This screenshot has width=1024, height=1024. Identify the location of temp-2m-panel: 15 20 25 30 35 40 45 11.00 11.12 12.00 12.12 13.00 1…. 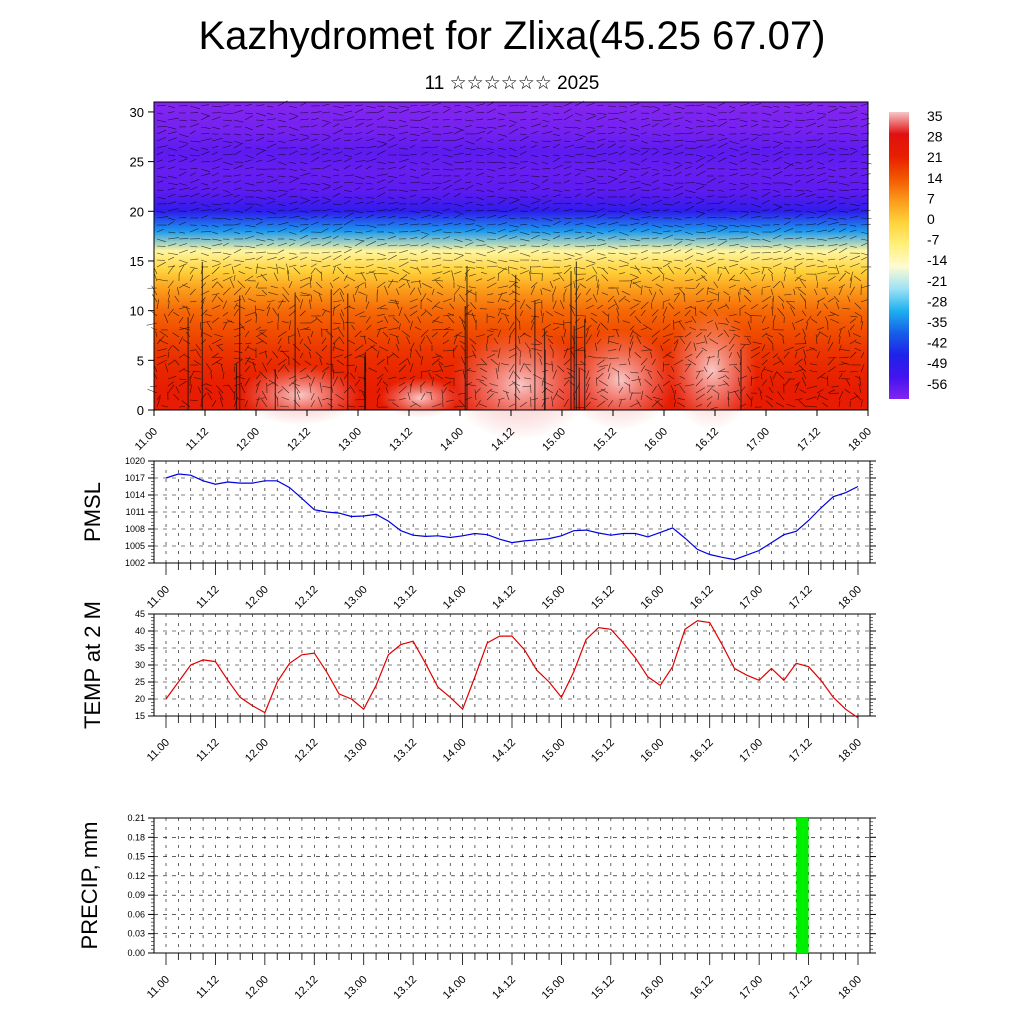
(478, 683).